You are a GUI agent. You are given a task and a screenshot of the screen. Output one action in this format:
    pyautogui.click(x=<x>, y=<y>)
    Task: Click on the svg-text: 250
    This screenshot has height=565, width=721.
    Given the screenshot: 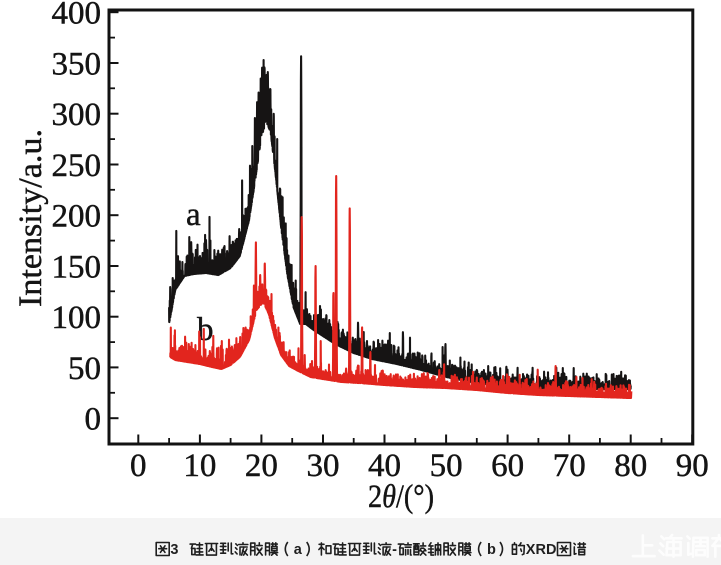 What is the action you would take?
    pyautogui.click(x=77, y=166)
    